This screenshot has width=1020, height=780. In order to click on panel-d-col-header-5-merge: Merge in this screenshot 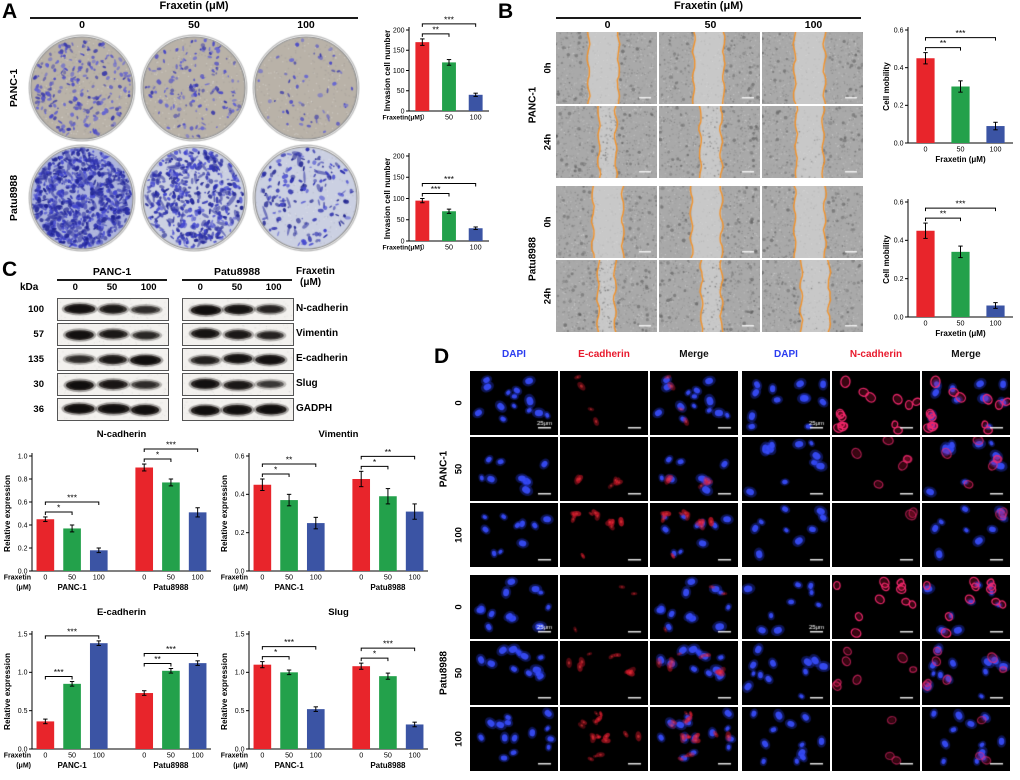, I will do `click(966, 354)`.